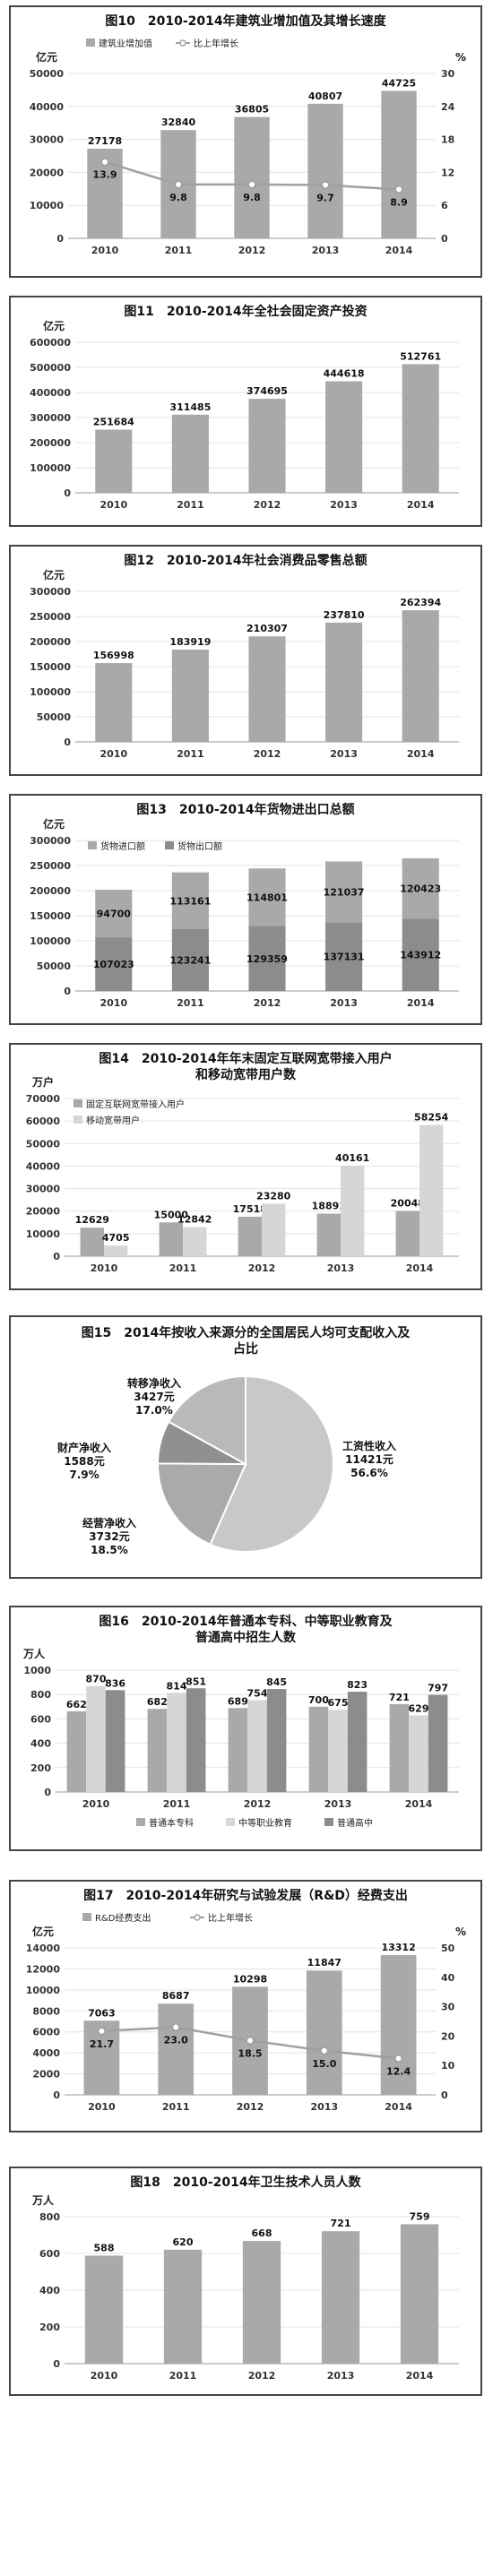 Image resolution: width=493 pixels, height=2576 pixels. Describe the element at coordinates (265, 1823) in the screenshot. I see `legend-vocational-label: 中等职业教育` at that location.